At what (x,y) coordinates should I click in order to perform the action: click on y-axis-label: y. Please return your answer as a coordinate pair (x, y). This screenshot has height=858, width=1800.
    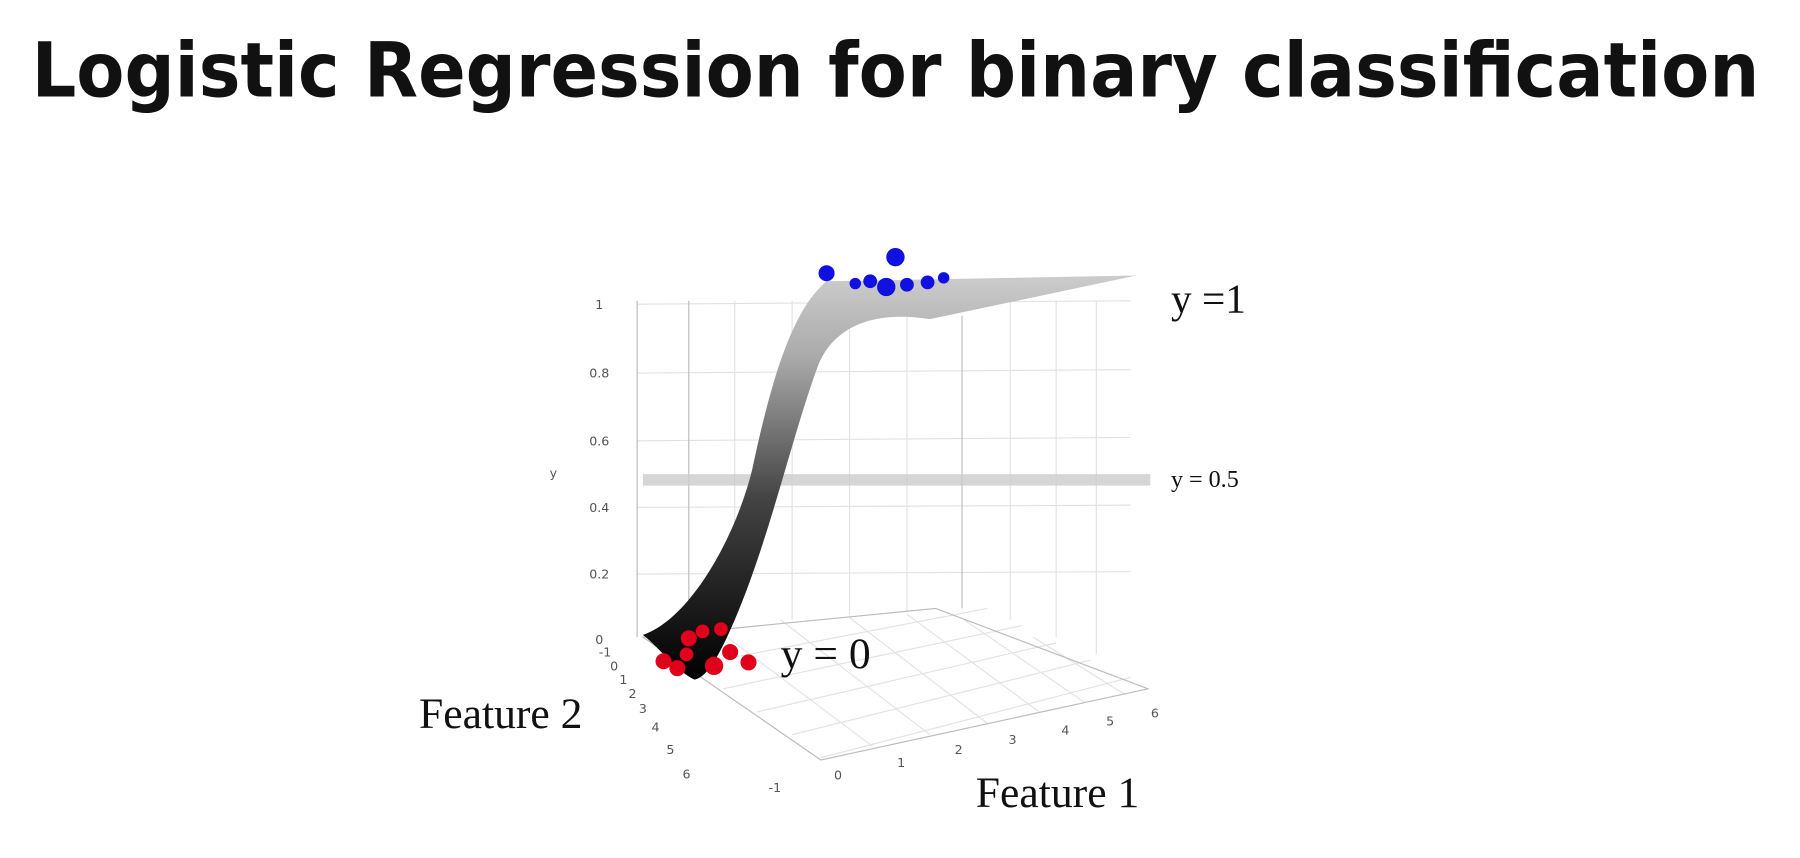
    Looking at the image, I should click on (554, 473).